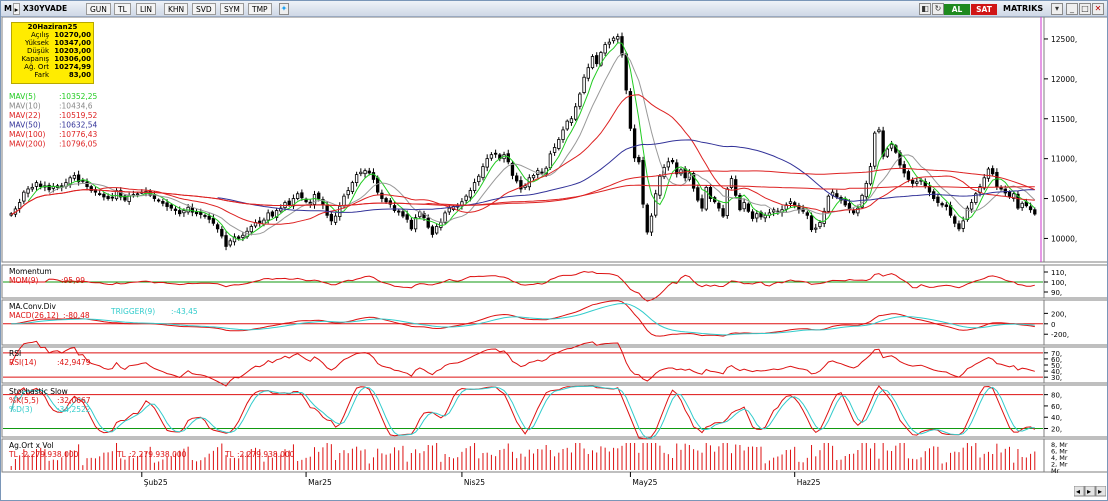  What do you see at coordinates (72, 67) in the screenshot?
I see `info-value: 10274,99` at bounding box center [72, 67].